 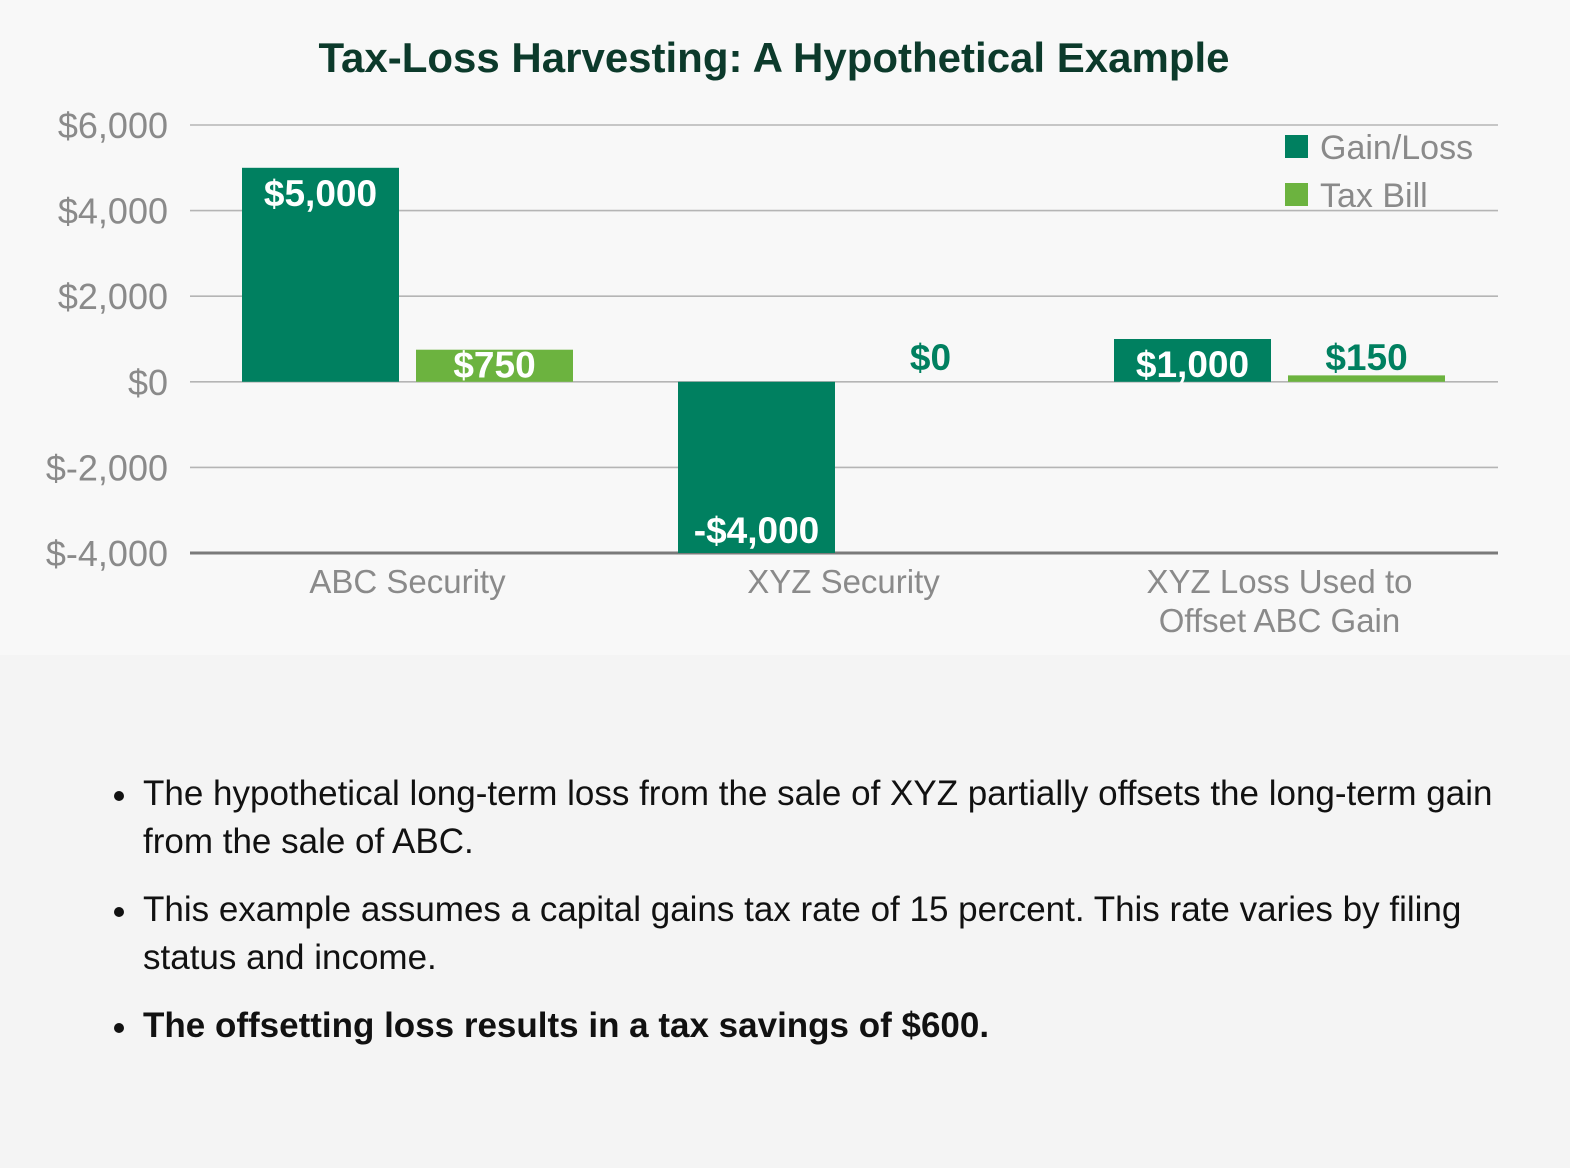 I want to click on data-label: $750, so click(x=494, y=365).